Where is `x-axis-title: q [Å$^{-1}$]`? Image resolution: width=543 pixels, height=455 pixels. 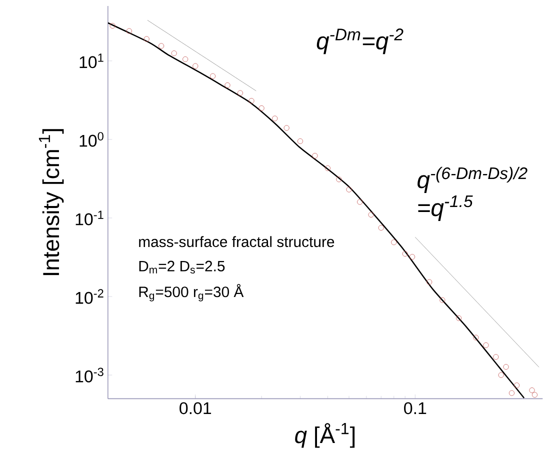
x-axis-title: q [Å$^{-1}$] is located at coordinates (325, 435).